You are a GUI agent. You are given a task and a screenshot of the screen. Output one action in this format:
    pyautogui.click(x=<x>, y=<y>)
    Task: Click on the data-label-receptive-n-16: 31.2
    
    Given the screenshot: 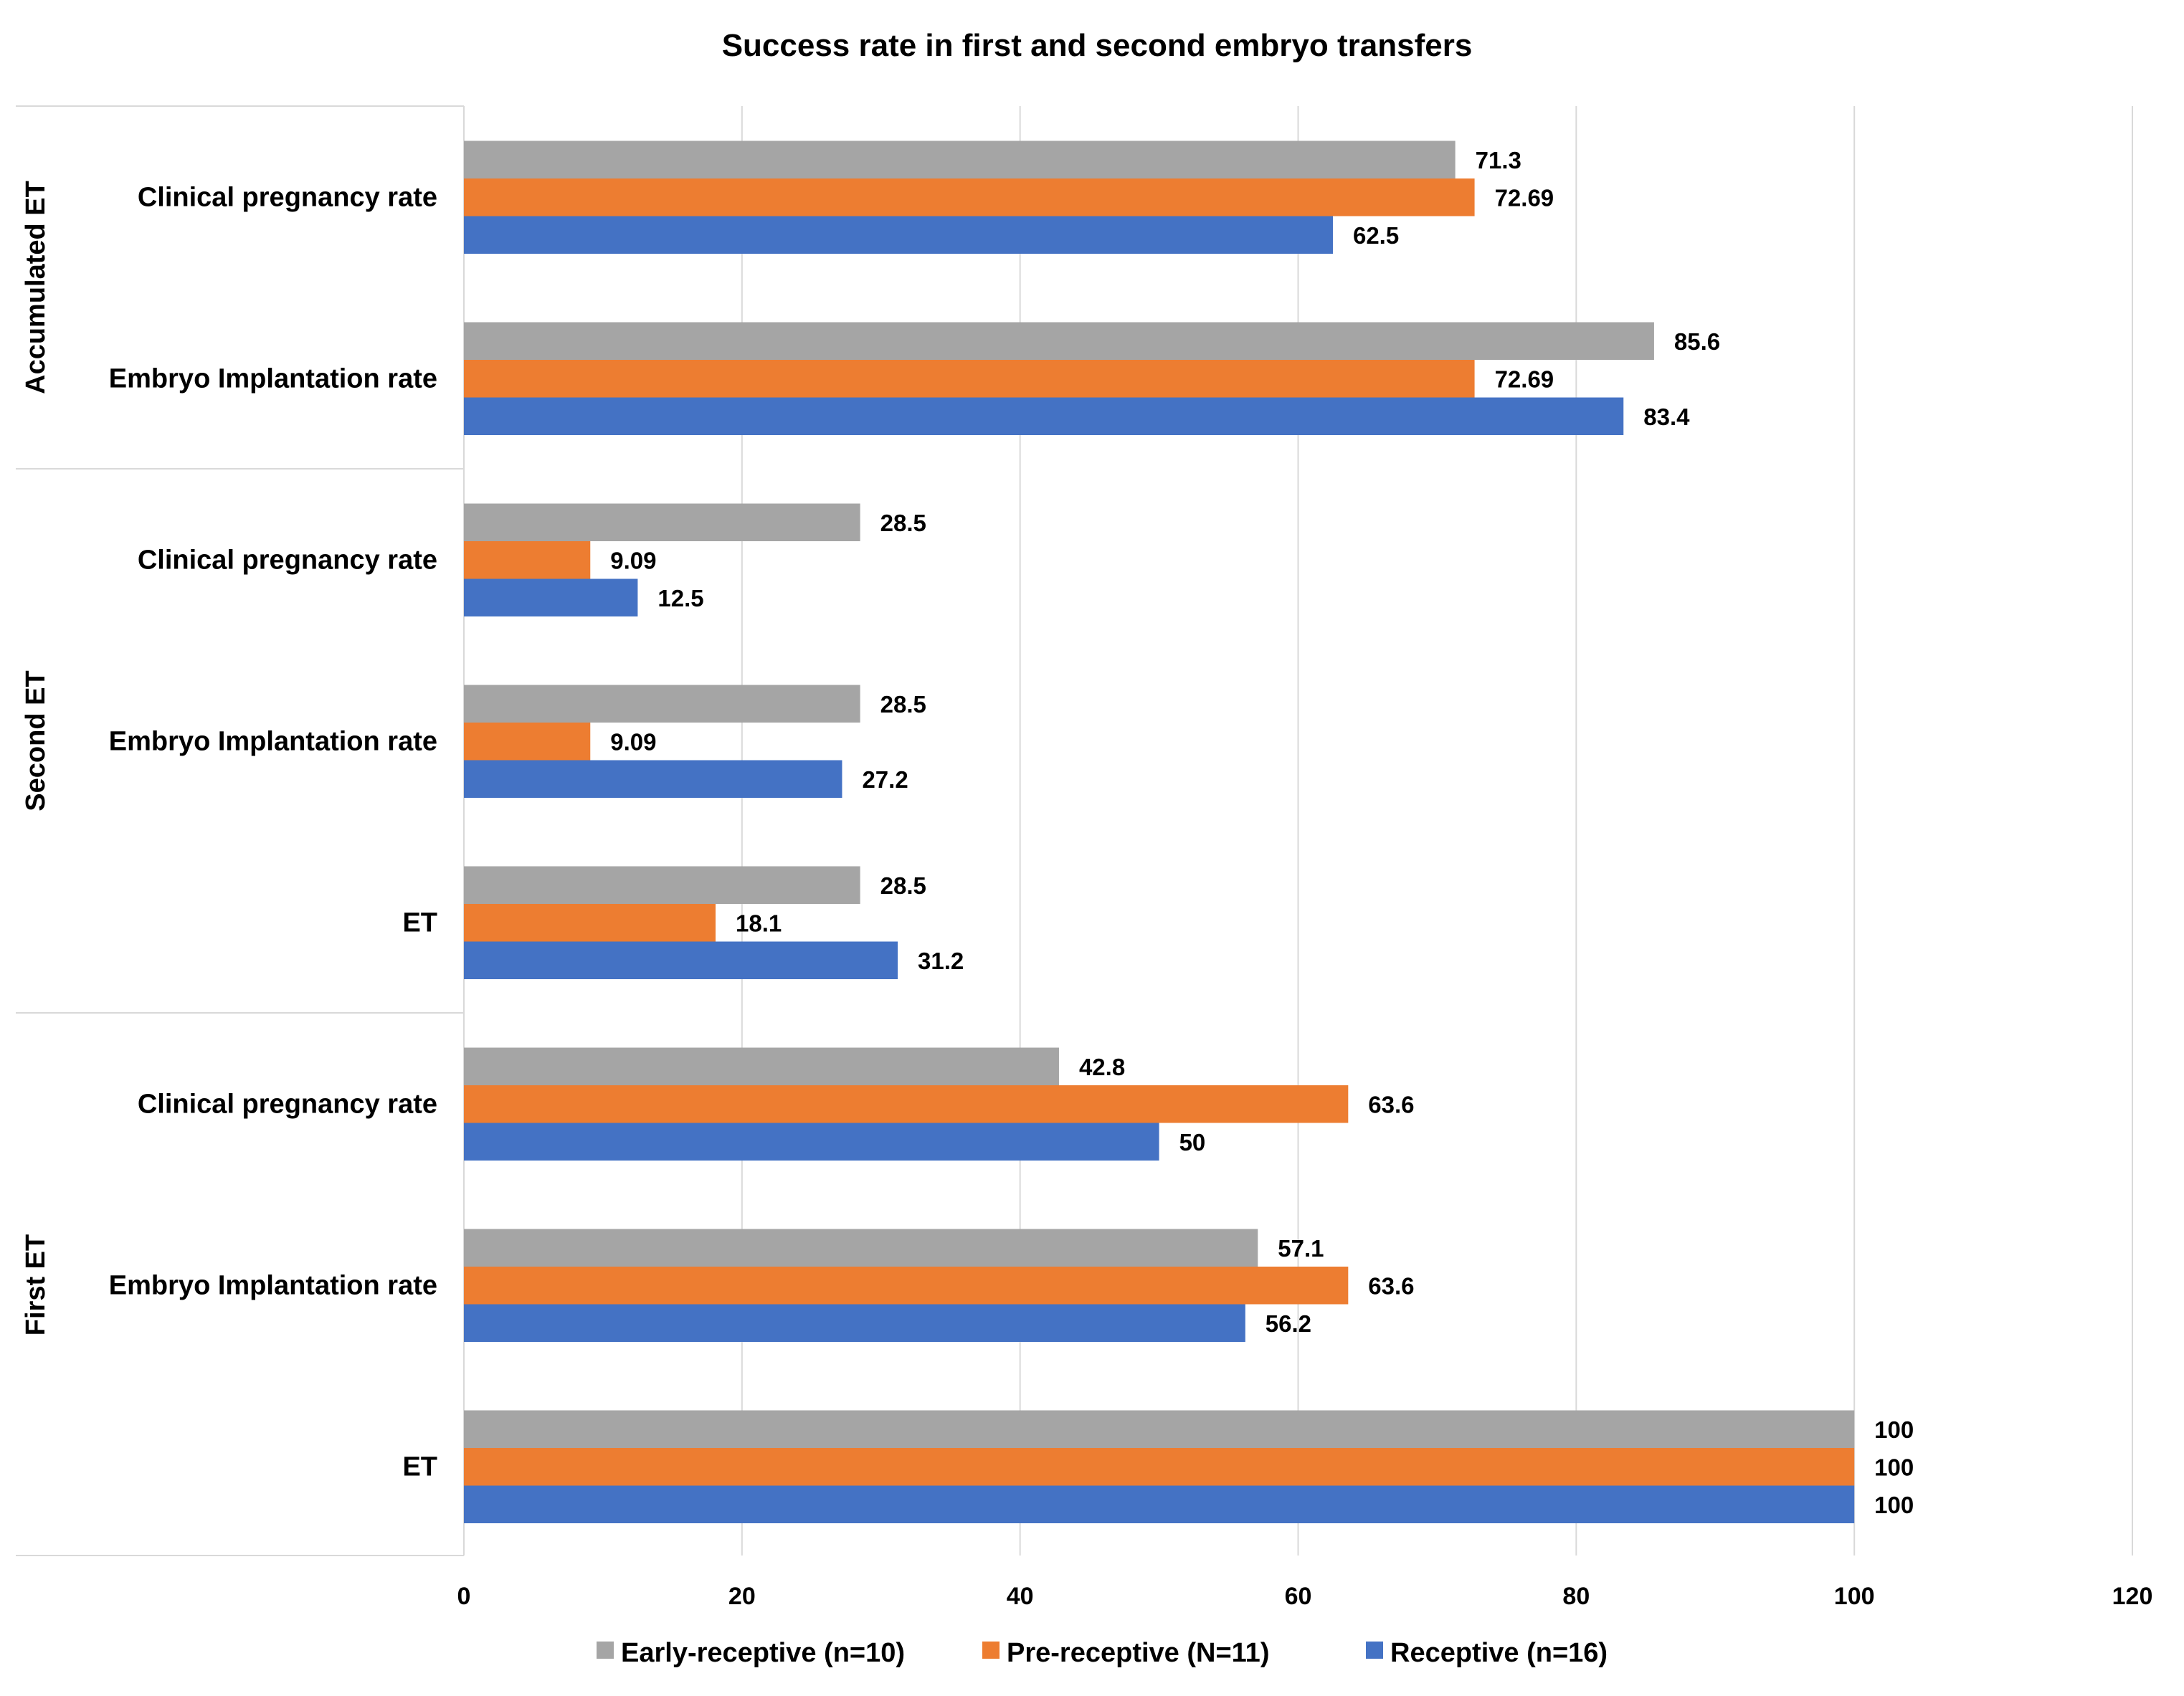 What is the action you would take?
    pyautogui.click(x=941, y=961)
    